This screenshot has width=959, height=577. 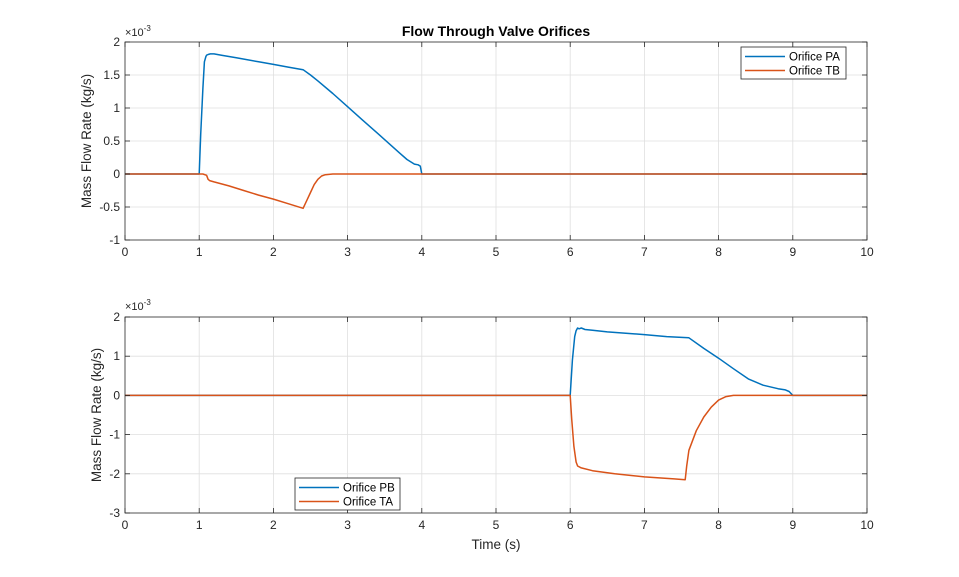 I want to click on top-y-tick-label: -1, so click(x=114, y=240).